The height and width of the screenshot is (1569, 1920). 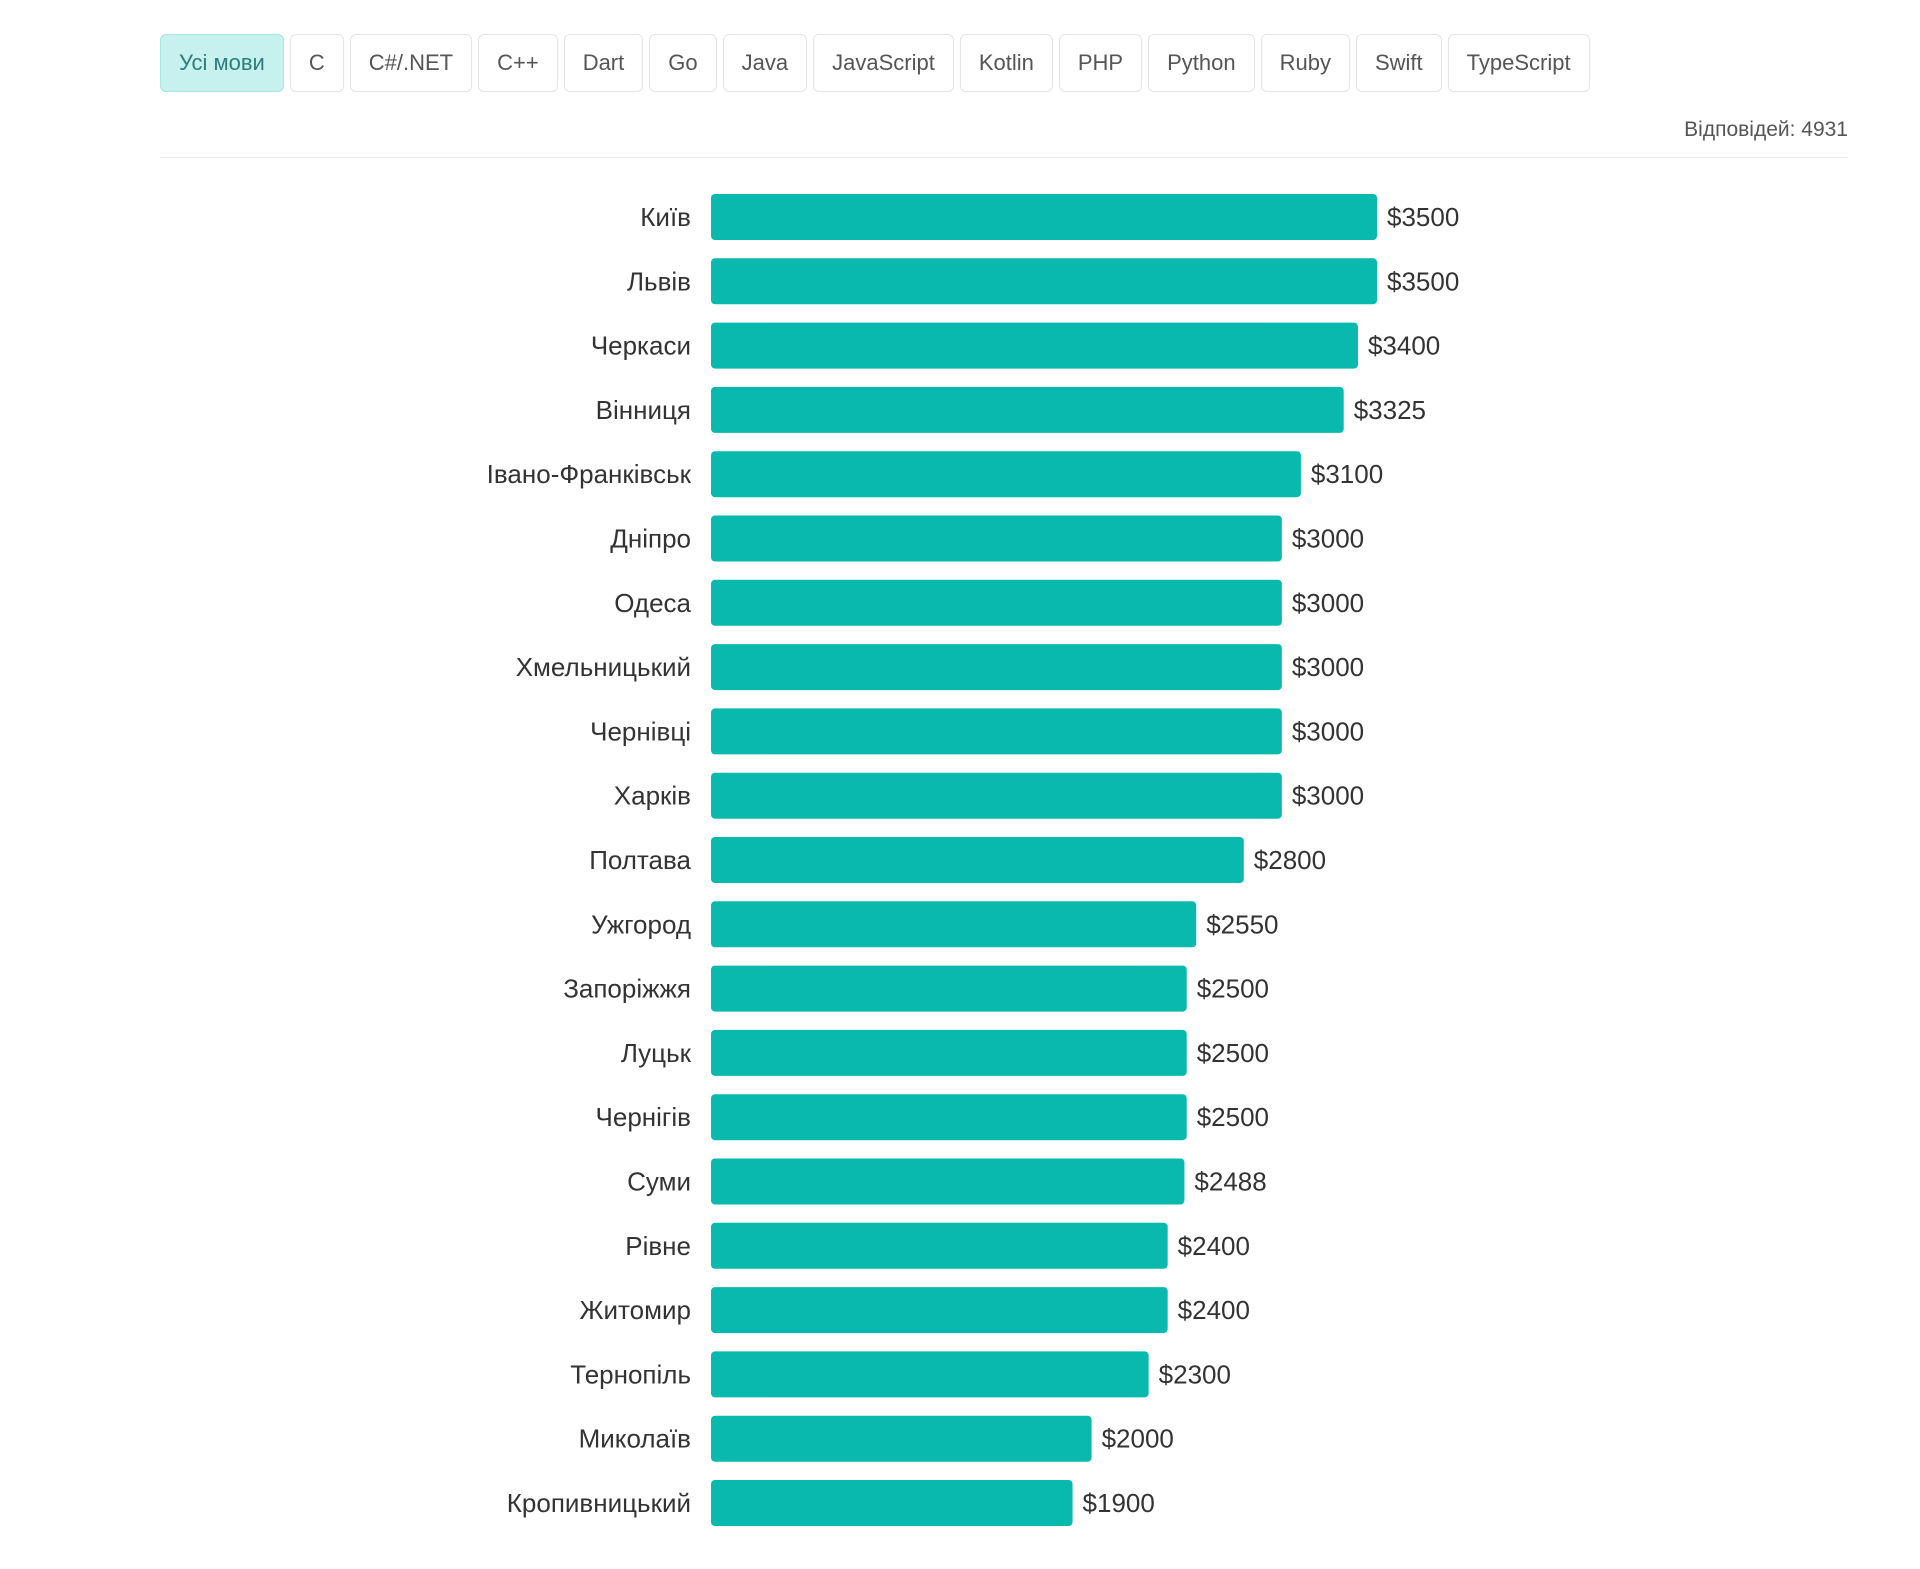 What do you see at coordinates (659, 1182) in the screenshot?
I see `category-label: Суми` at bounding box center [659, 1182].